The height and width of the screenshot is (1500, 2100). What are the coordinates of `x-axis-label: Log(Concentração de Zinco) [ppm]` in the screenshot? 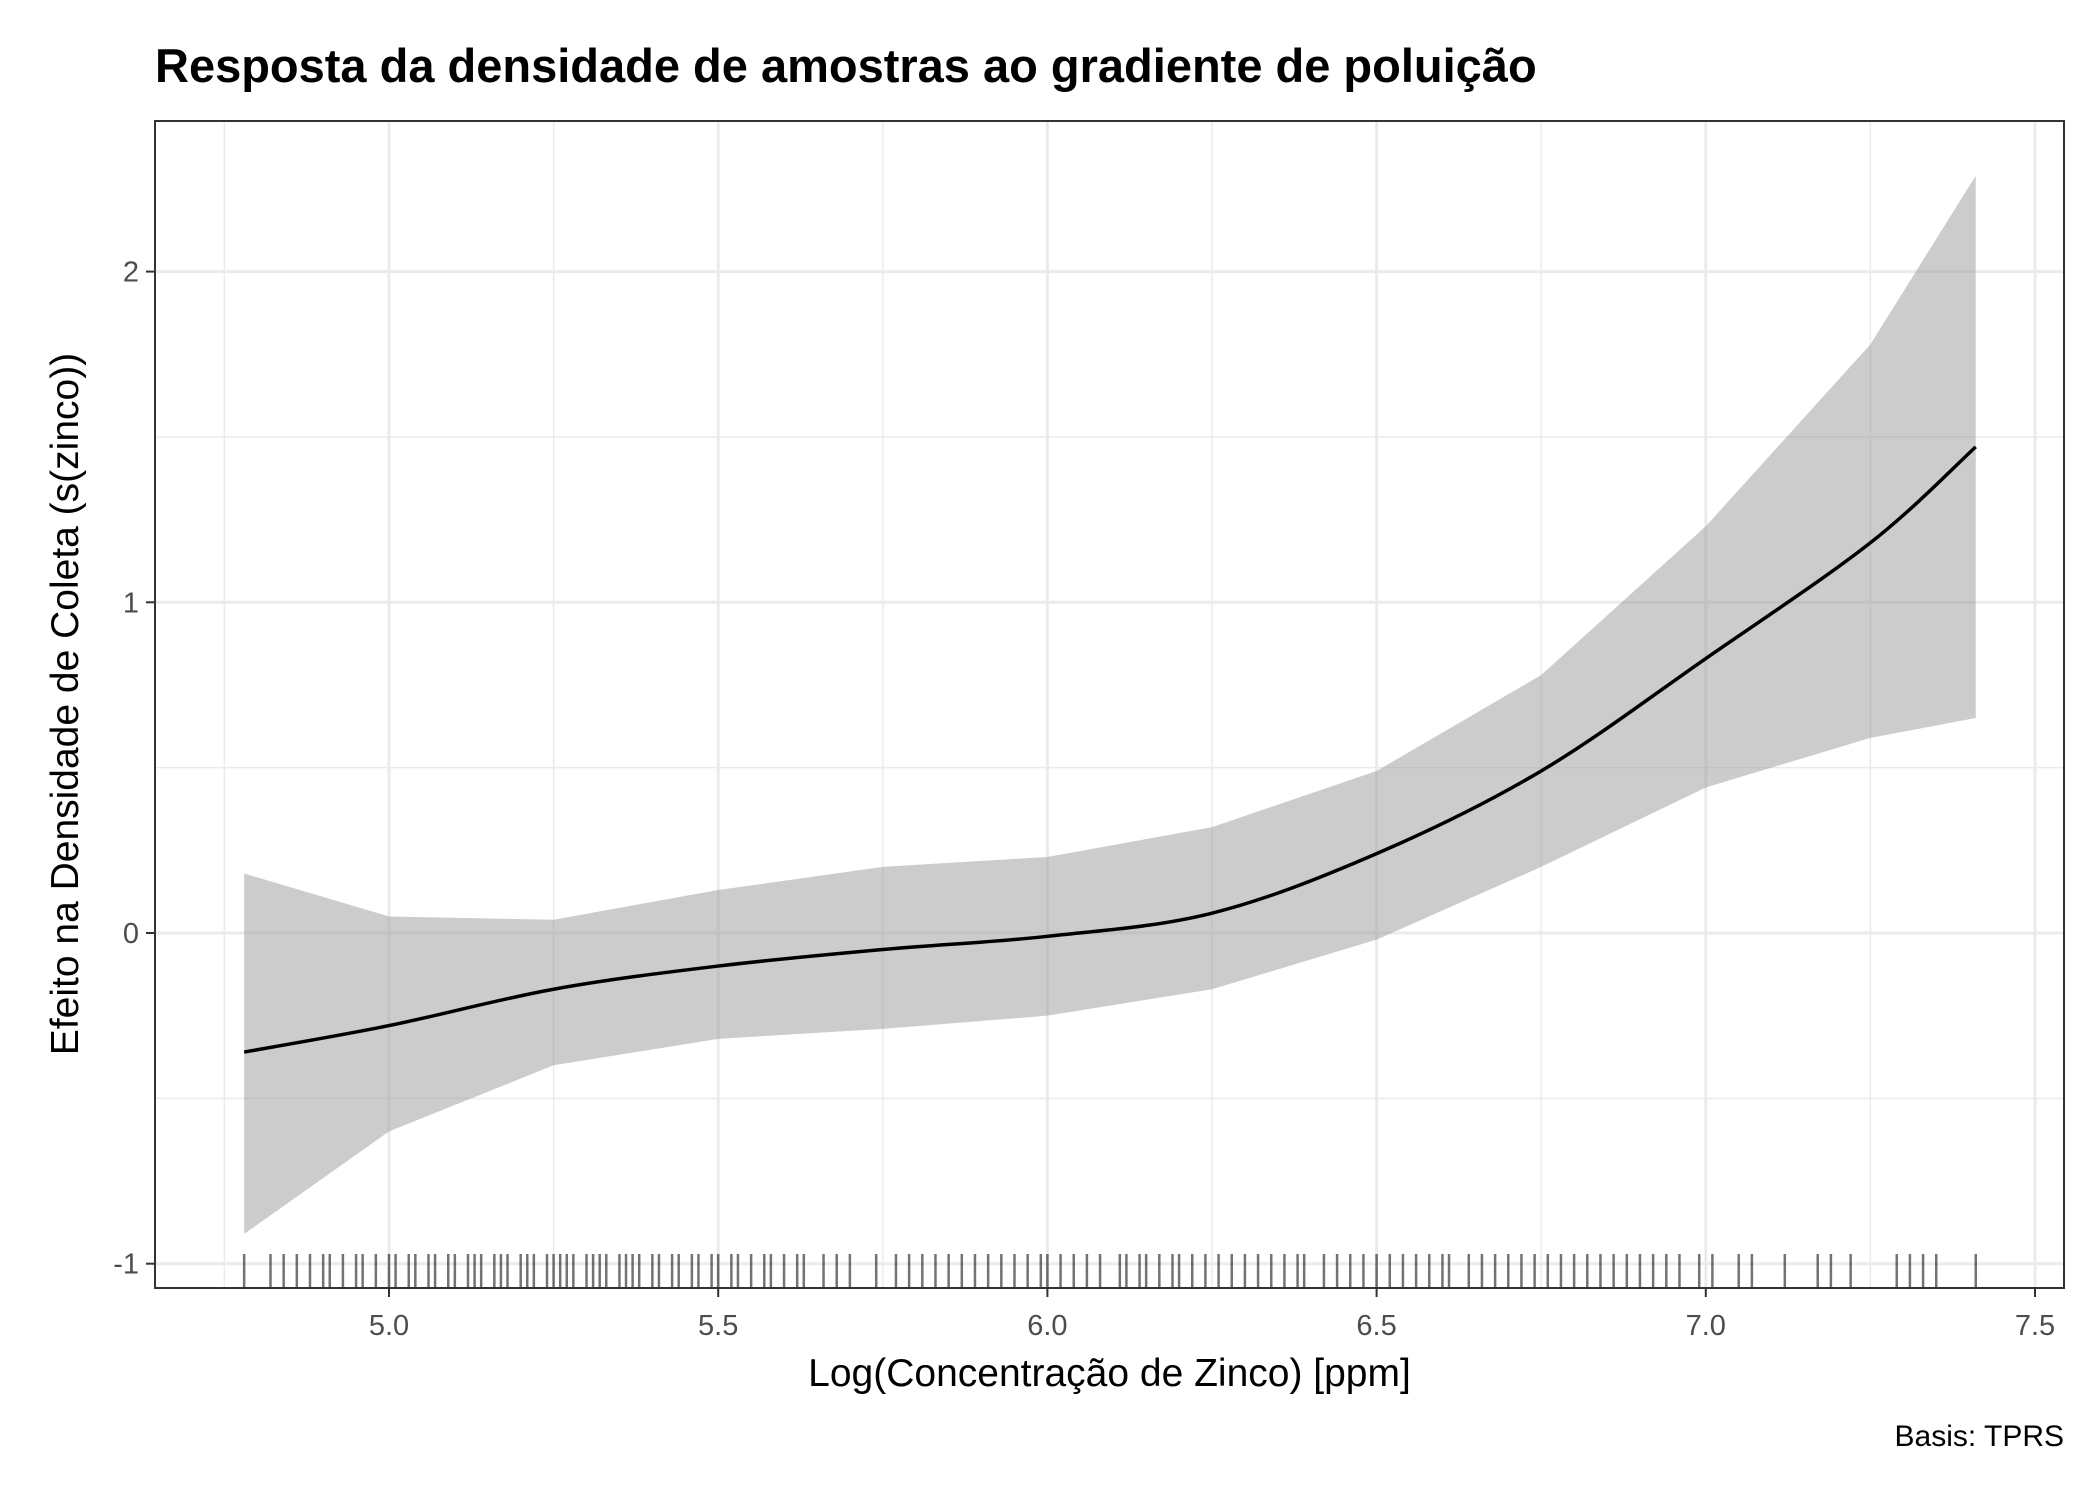 It's located at (1109, 1373).